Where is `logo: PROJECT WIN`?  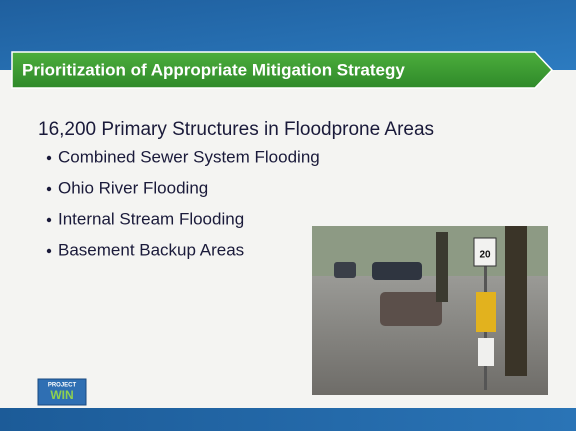 logo: PROJECT WIN is located at coordinates (62, 392).